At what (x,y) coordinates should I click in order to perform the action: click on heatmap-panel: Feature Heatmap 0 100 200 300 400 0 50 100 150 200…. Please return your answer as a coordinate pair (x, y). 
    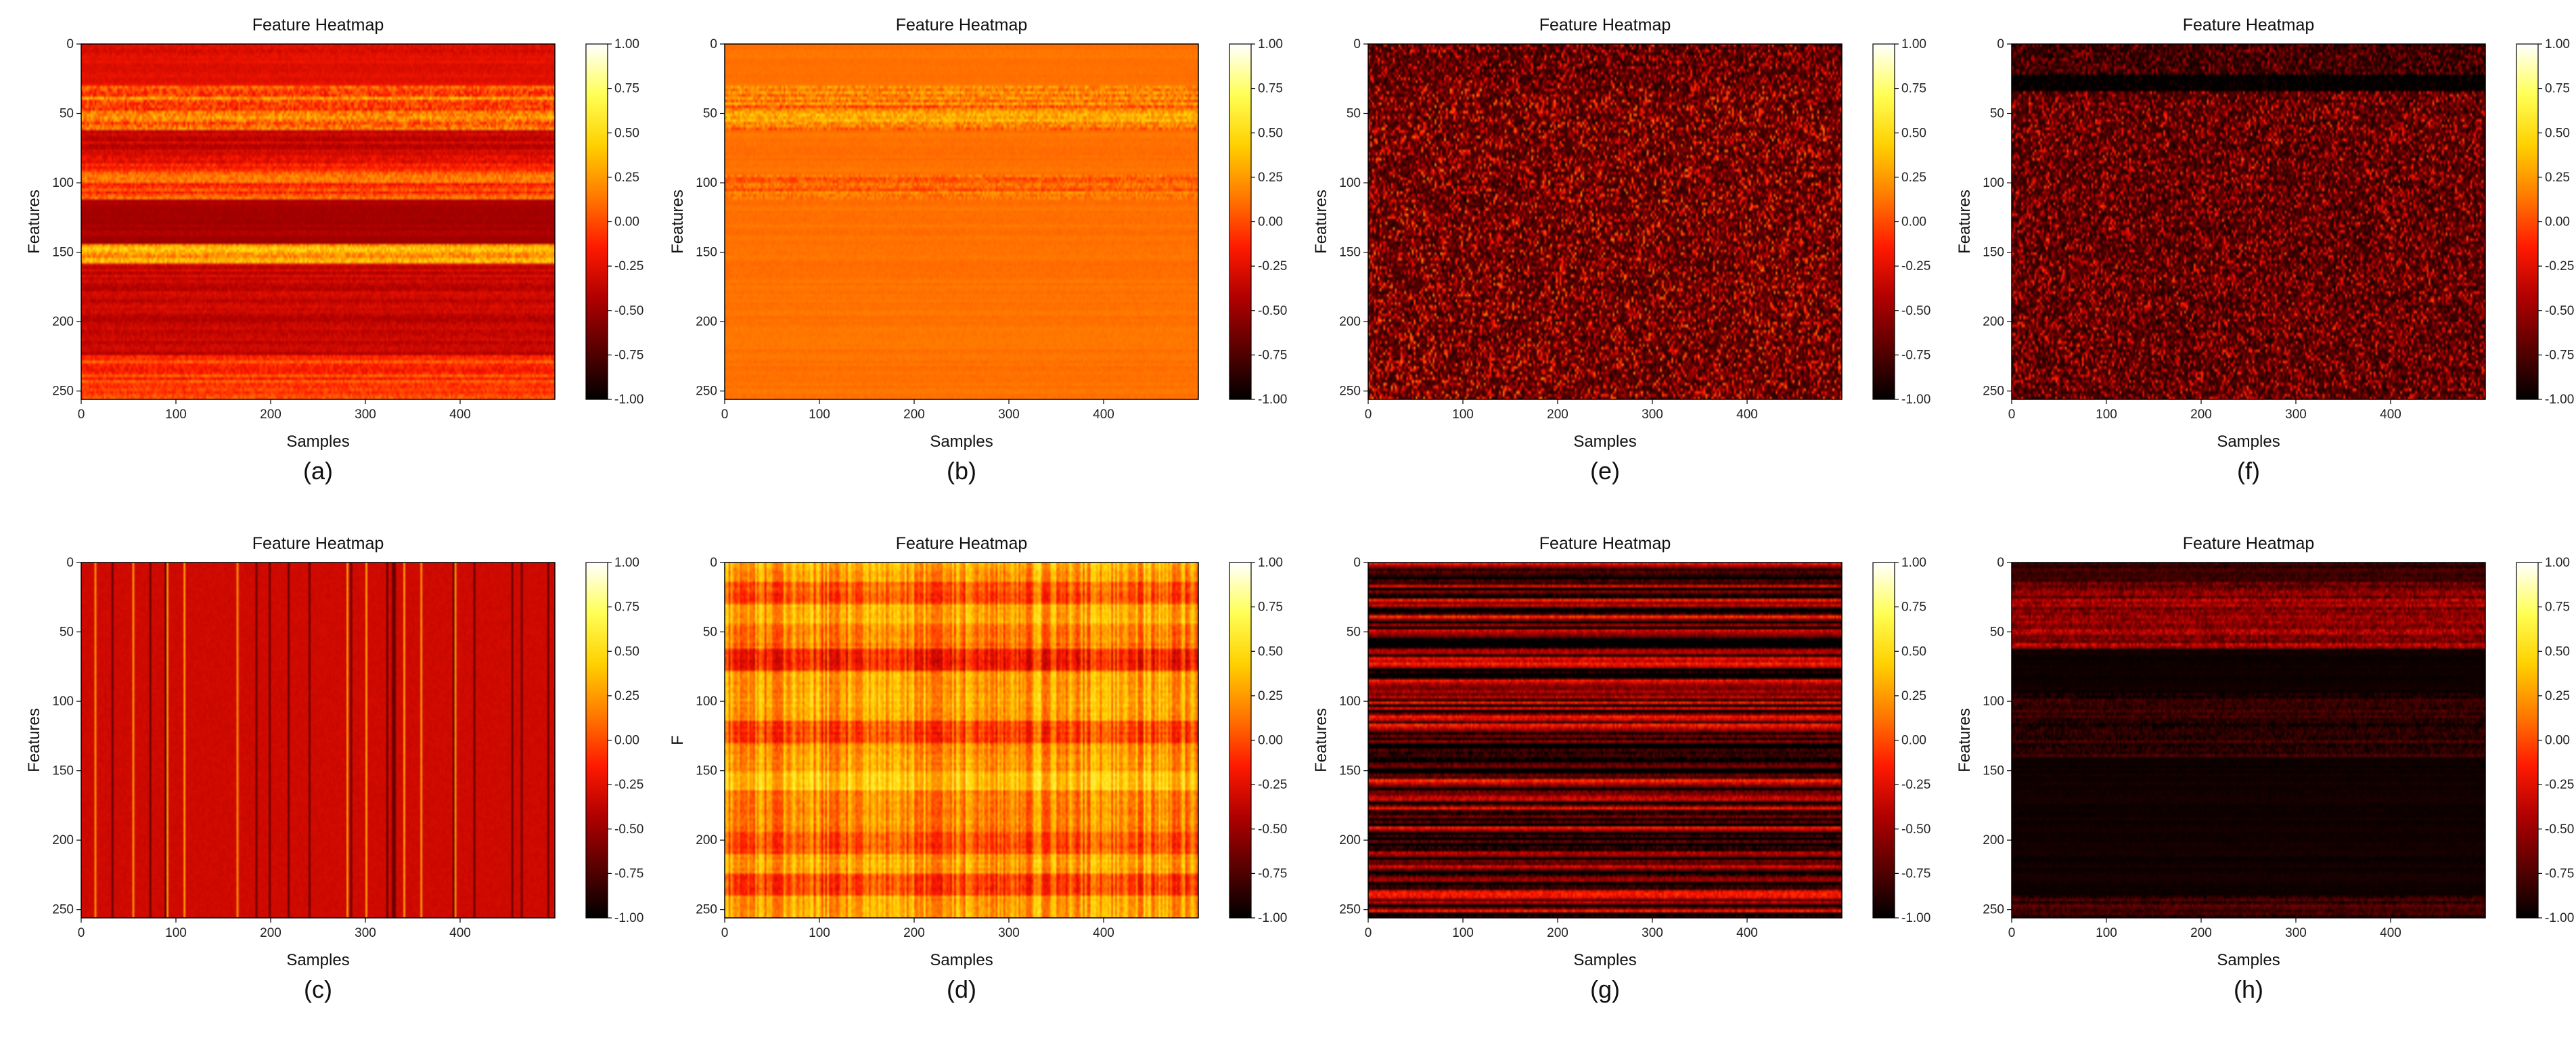
    Looking at the image, I should click on (321, 259).